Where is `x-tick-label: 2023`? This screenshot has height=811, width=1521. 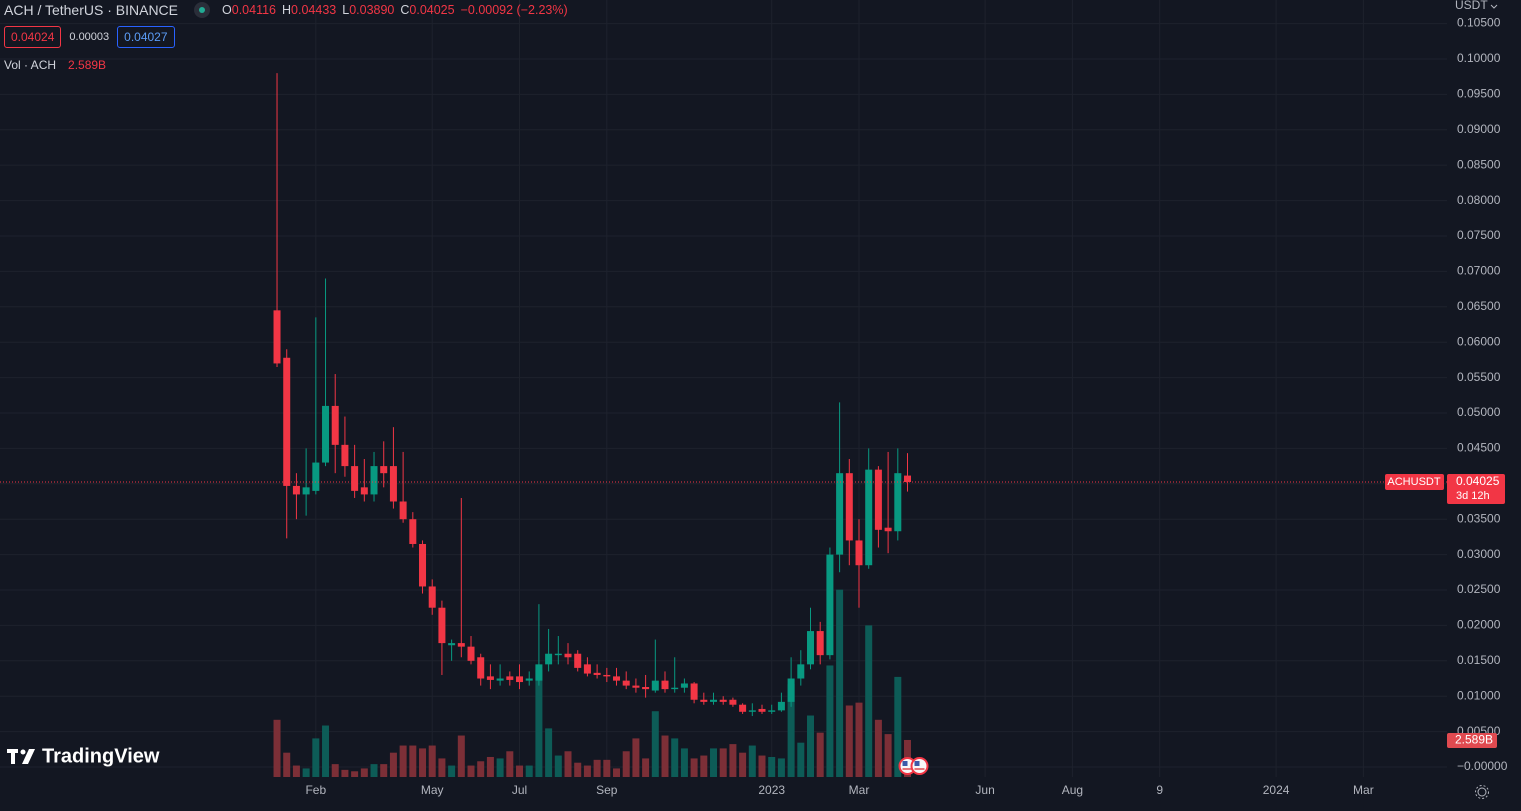
x-tick-label: 2023 is located at coordinates (771, 790).